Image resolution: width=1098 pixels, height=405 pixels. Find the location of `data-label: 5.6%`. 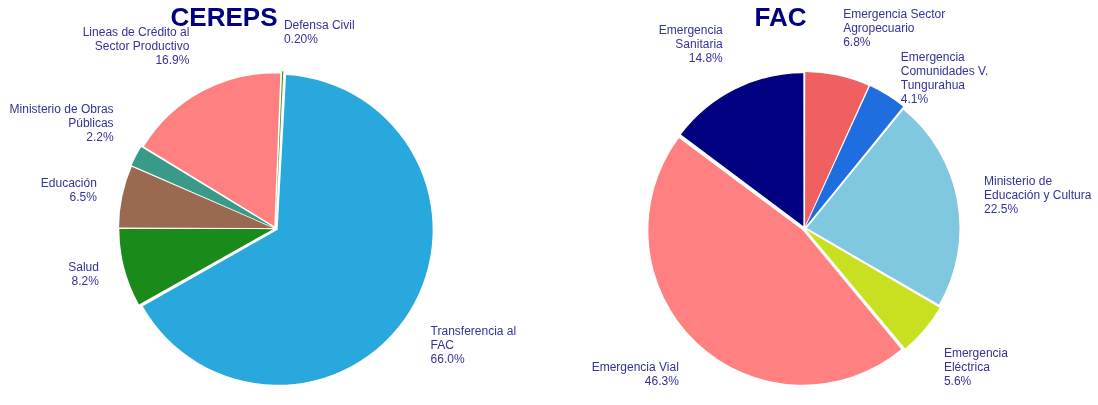

data-label: 5.6% is located at coordinates (957, 380).